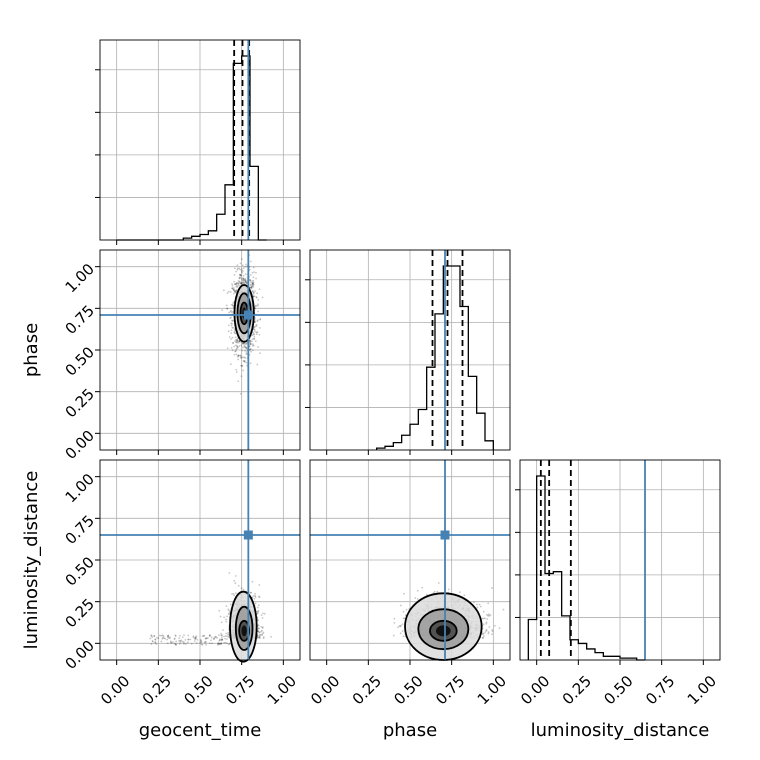 The width and height of the screenshot is (760, 760). I want to click on x-axis-label-geocent_time: geocent_time, so click(200, 730).